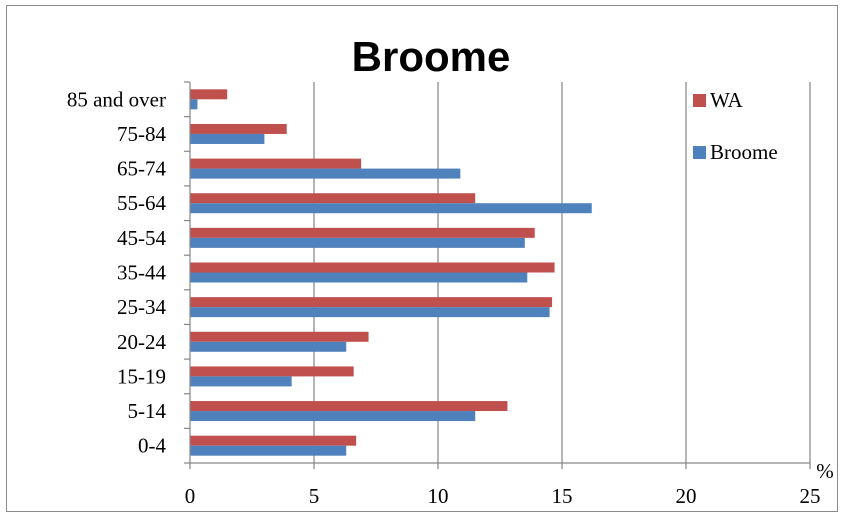  I want to click on y-tick-label: 15-19, so click(141, 376).